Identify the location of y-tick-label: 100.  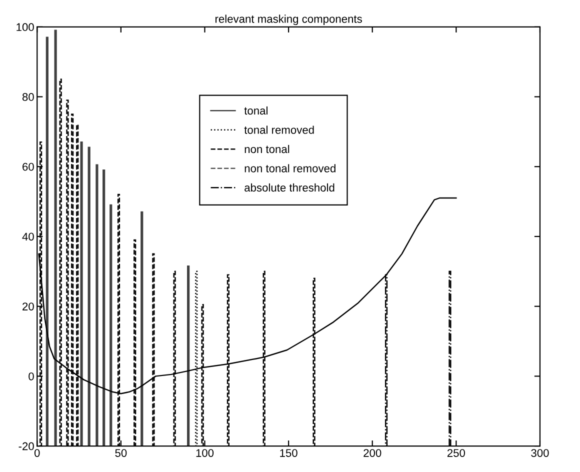
(25, 27).